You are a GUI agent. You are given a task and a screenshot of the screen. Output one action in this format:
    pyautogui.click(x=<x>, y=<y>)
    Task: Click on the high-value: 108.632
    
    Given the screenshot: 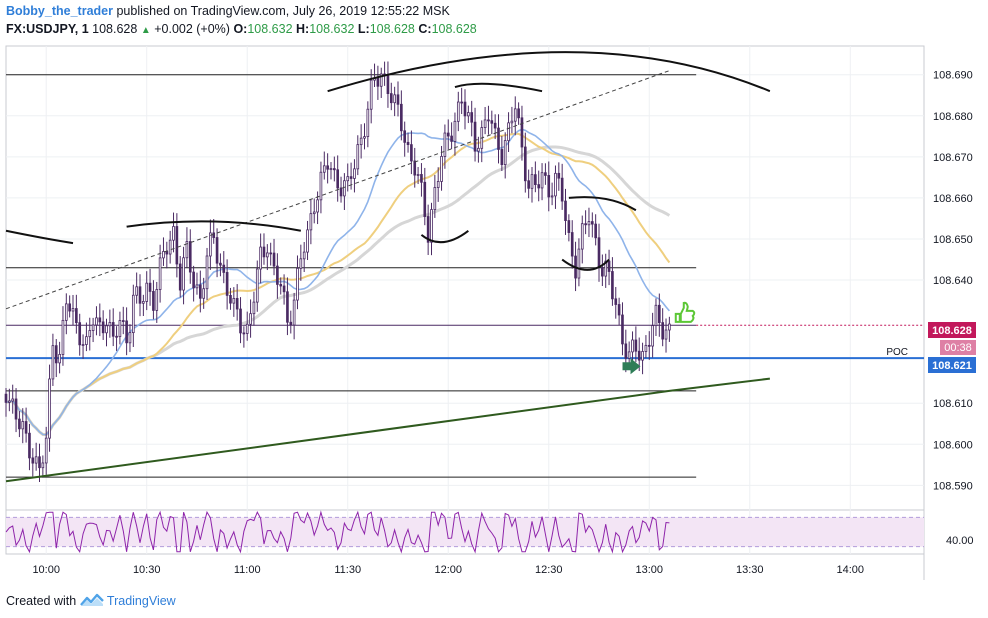 What is the action you would take?
    pyautogui.click(x=332, y=29)
    